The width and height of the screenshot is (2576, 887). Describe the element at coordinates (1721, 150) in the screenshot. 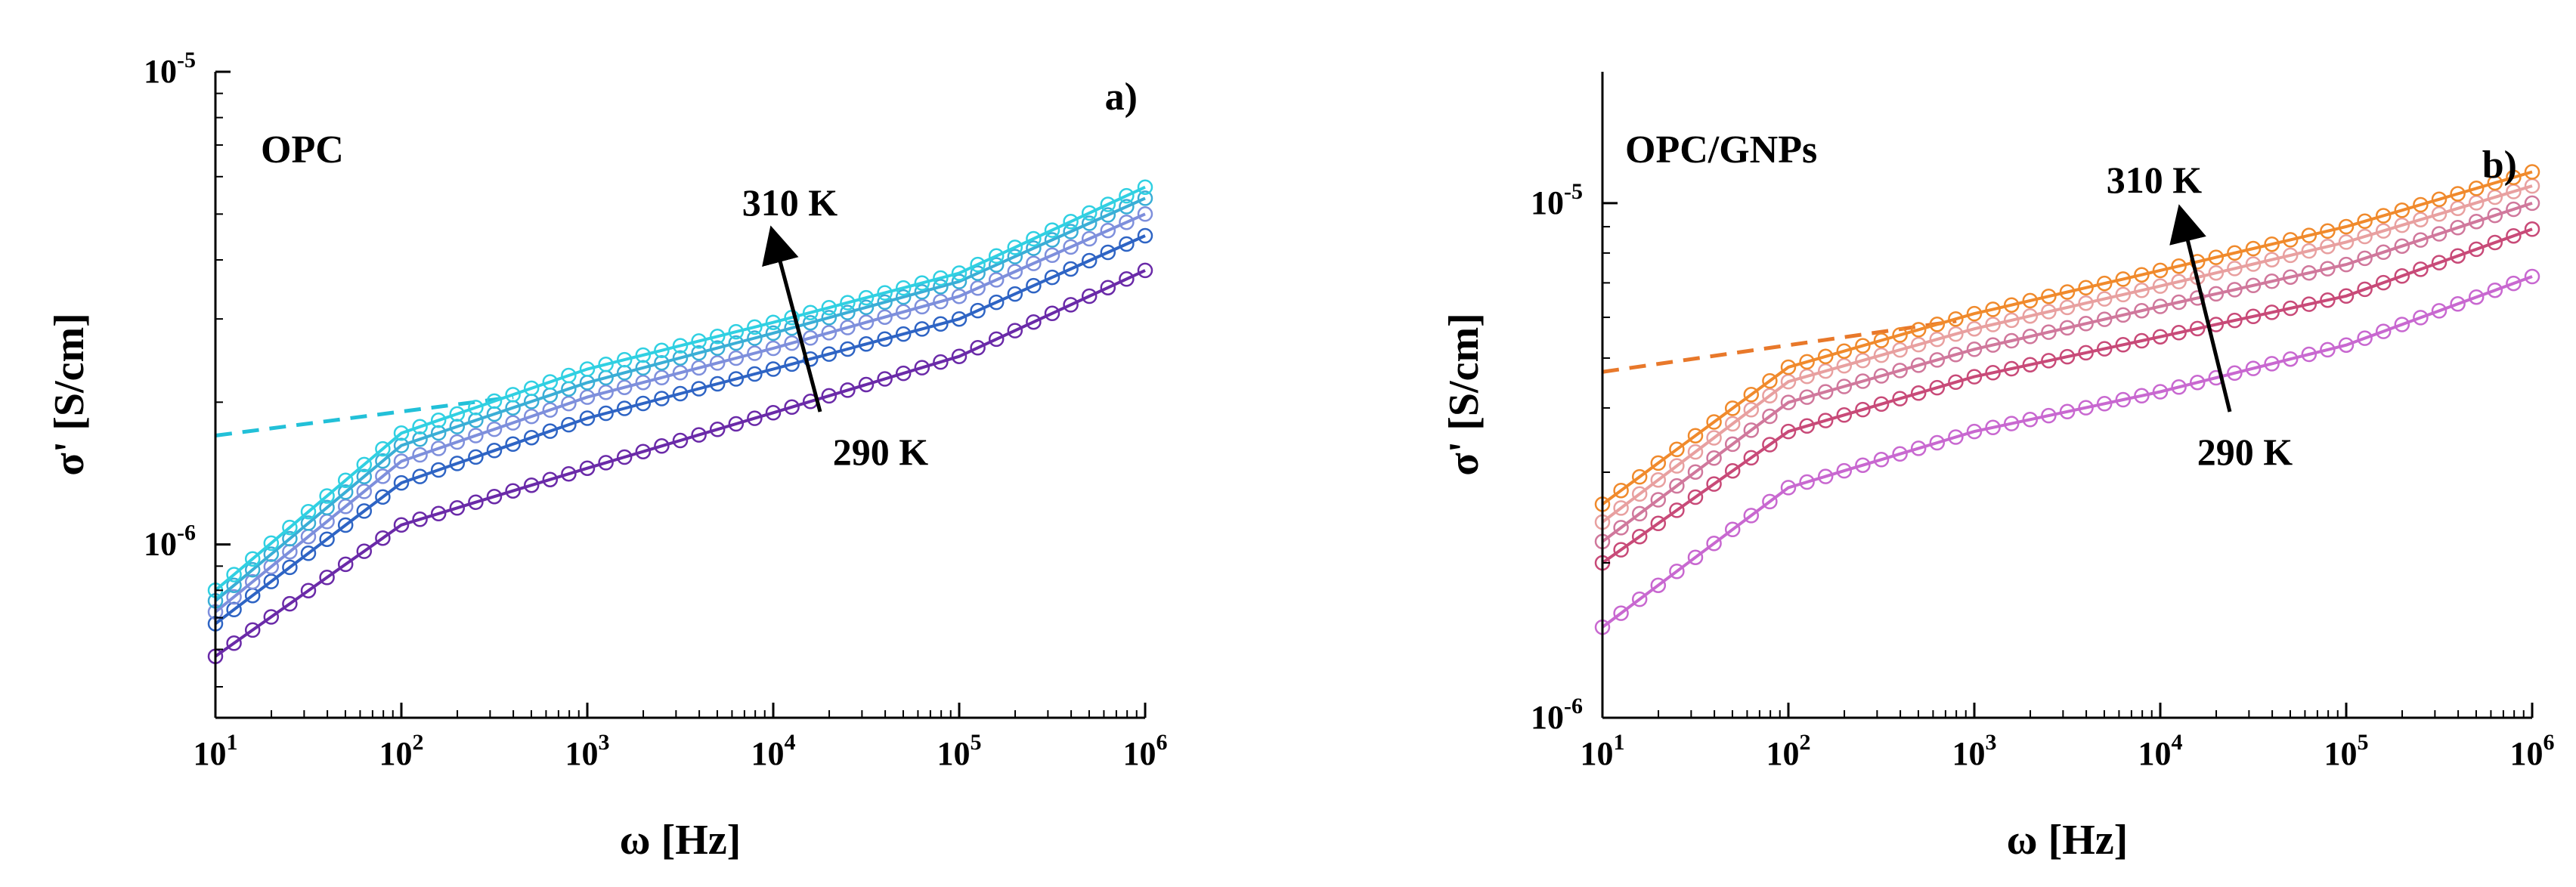

I see `sample-label: OPC/GNPs` at that location.